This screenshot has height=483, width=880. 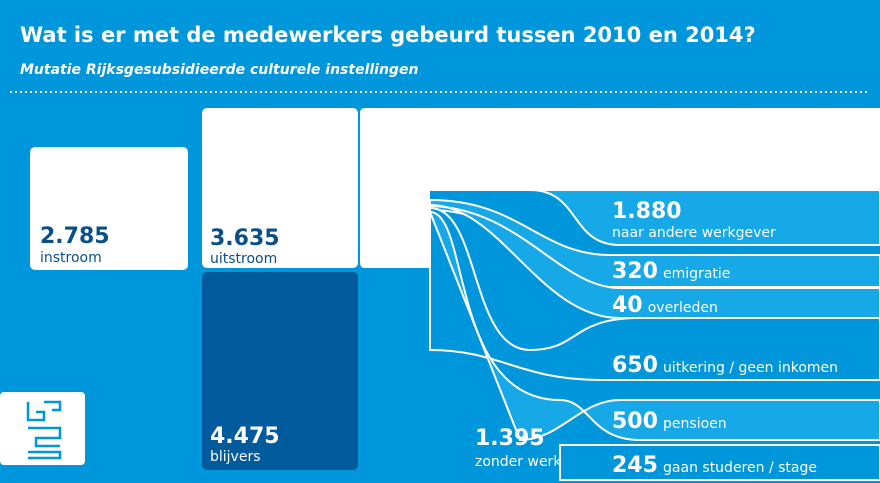 What do you see at coordinates (635, 421) in the screenshot?
I see `value: 500` at bounding box center [635, 421].